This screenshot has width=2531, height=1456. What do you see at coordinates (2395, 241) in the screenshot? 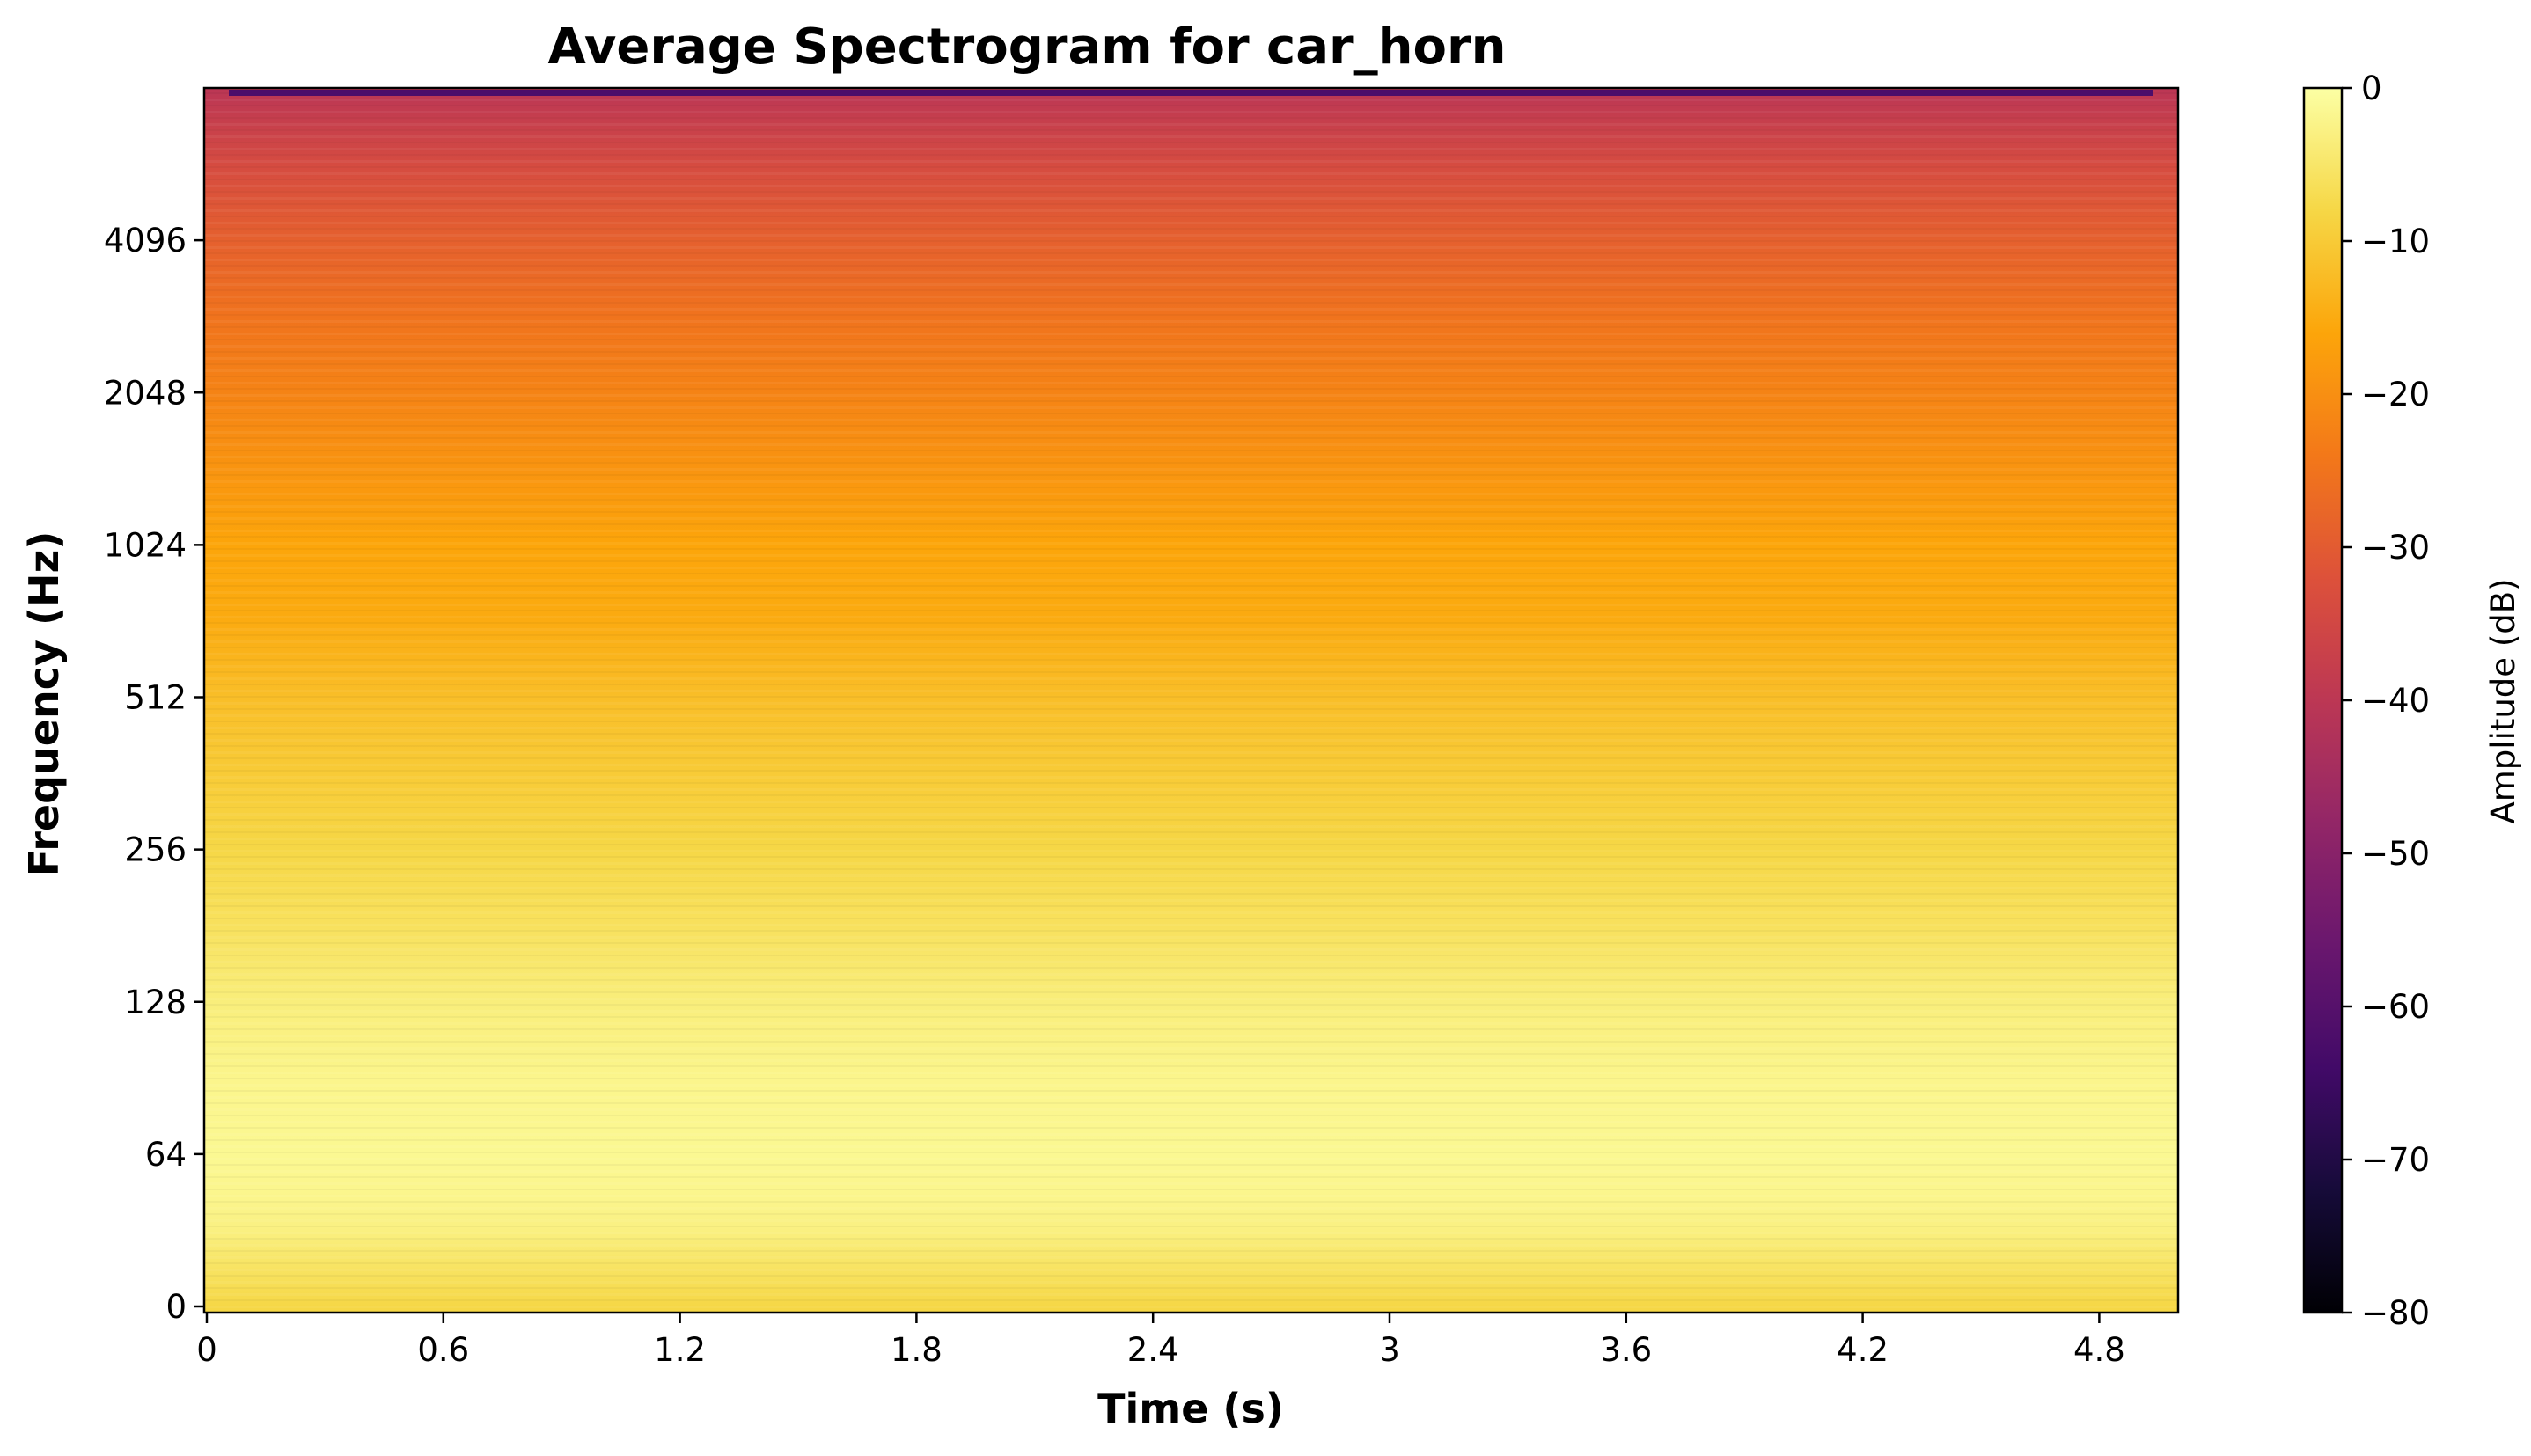
I see `colorbar-tick-label: −10` at bounding box center [2395, 241].